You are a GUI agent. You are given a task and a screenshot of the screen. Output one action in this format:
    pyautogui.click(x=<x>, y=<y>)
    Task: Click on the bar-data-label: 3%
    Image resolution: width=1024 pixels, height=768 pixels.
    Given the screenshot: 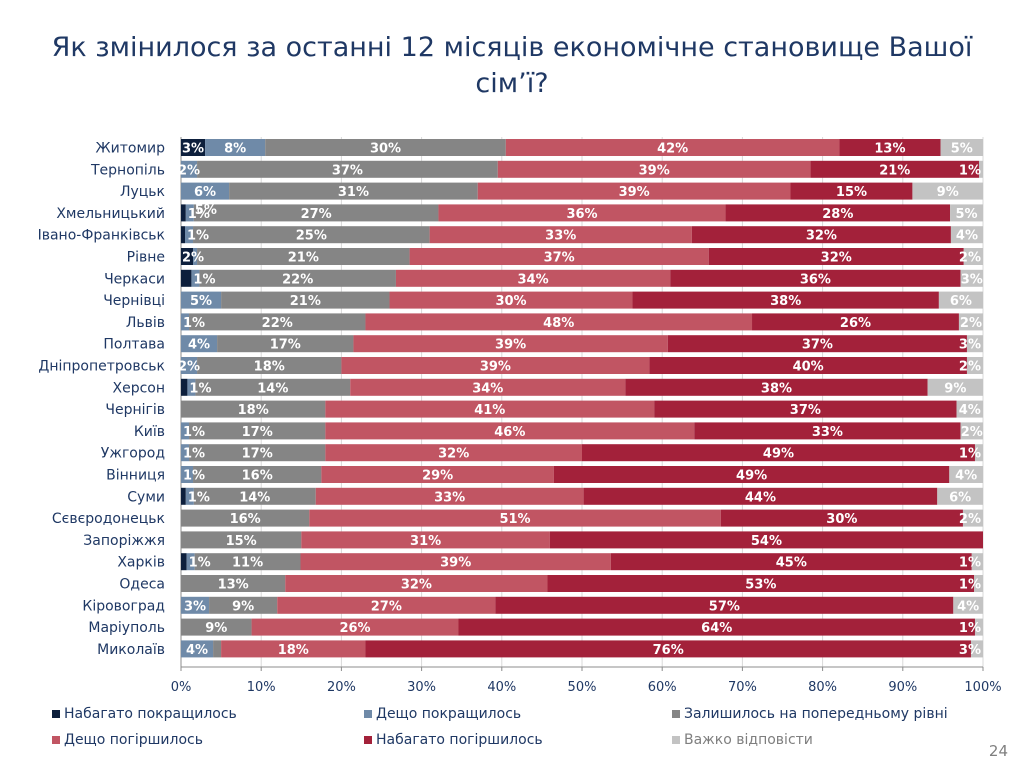 What is the action you would take?
    pyautogui.click(x=972, y=279)
    